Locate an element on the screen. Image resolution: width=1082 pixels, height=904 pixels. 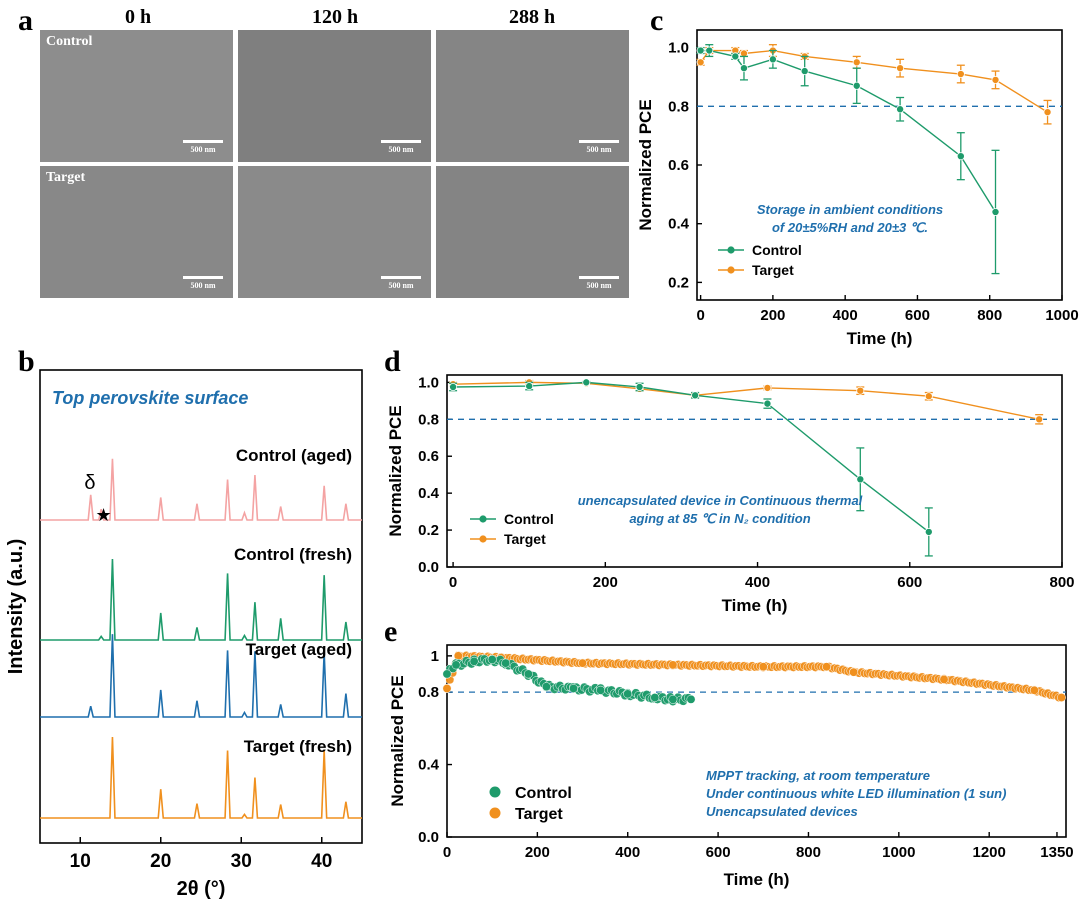
xrd-ylabel: Intensity (a.u.) is located at coordinates (16, 607).